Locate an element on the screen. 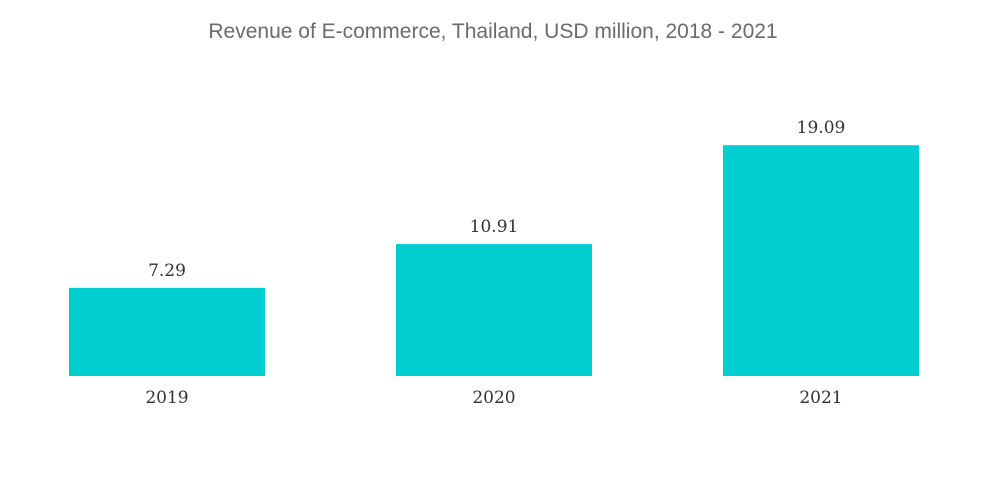  x-tick-label-2020: 2020 is located at coordinates (493, 398).